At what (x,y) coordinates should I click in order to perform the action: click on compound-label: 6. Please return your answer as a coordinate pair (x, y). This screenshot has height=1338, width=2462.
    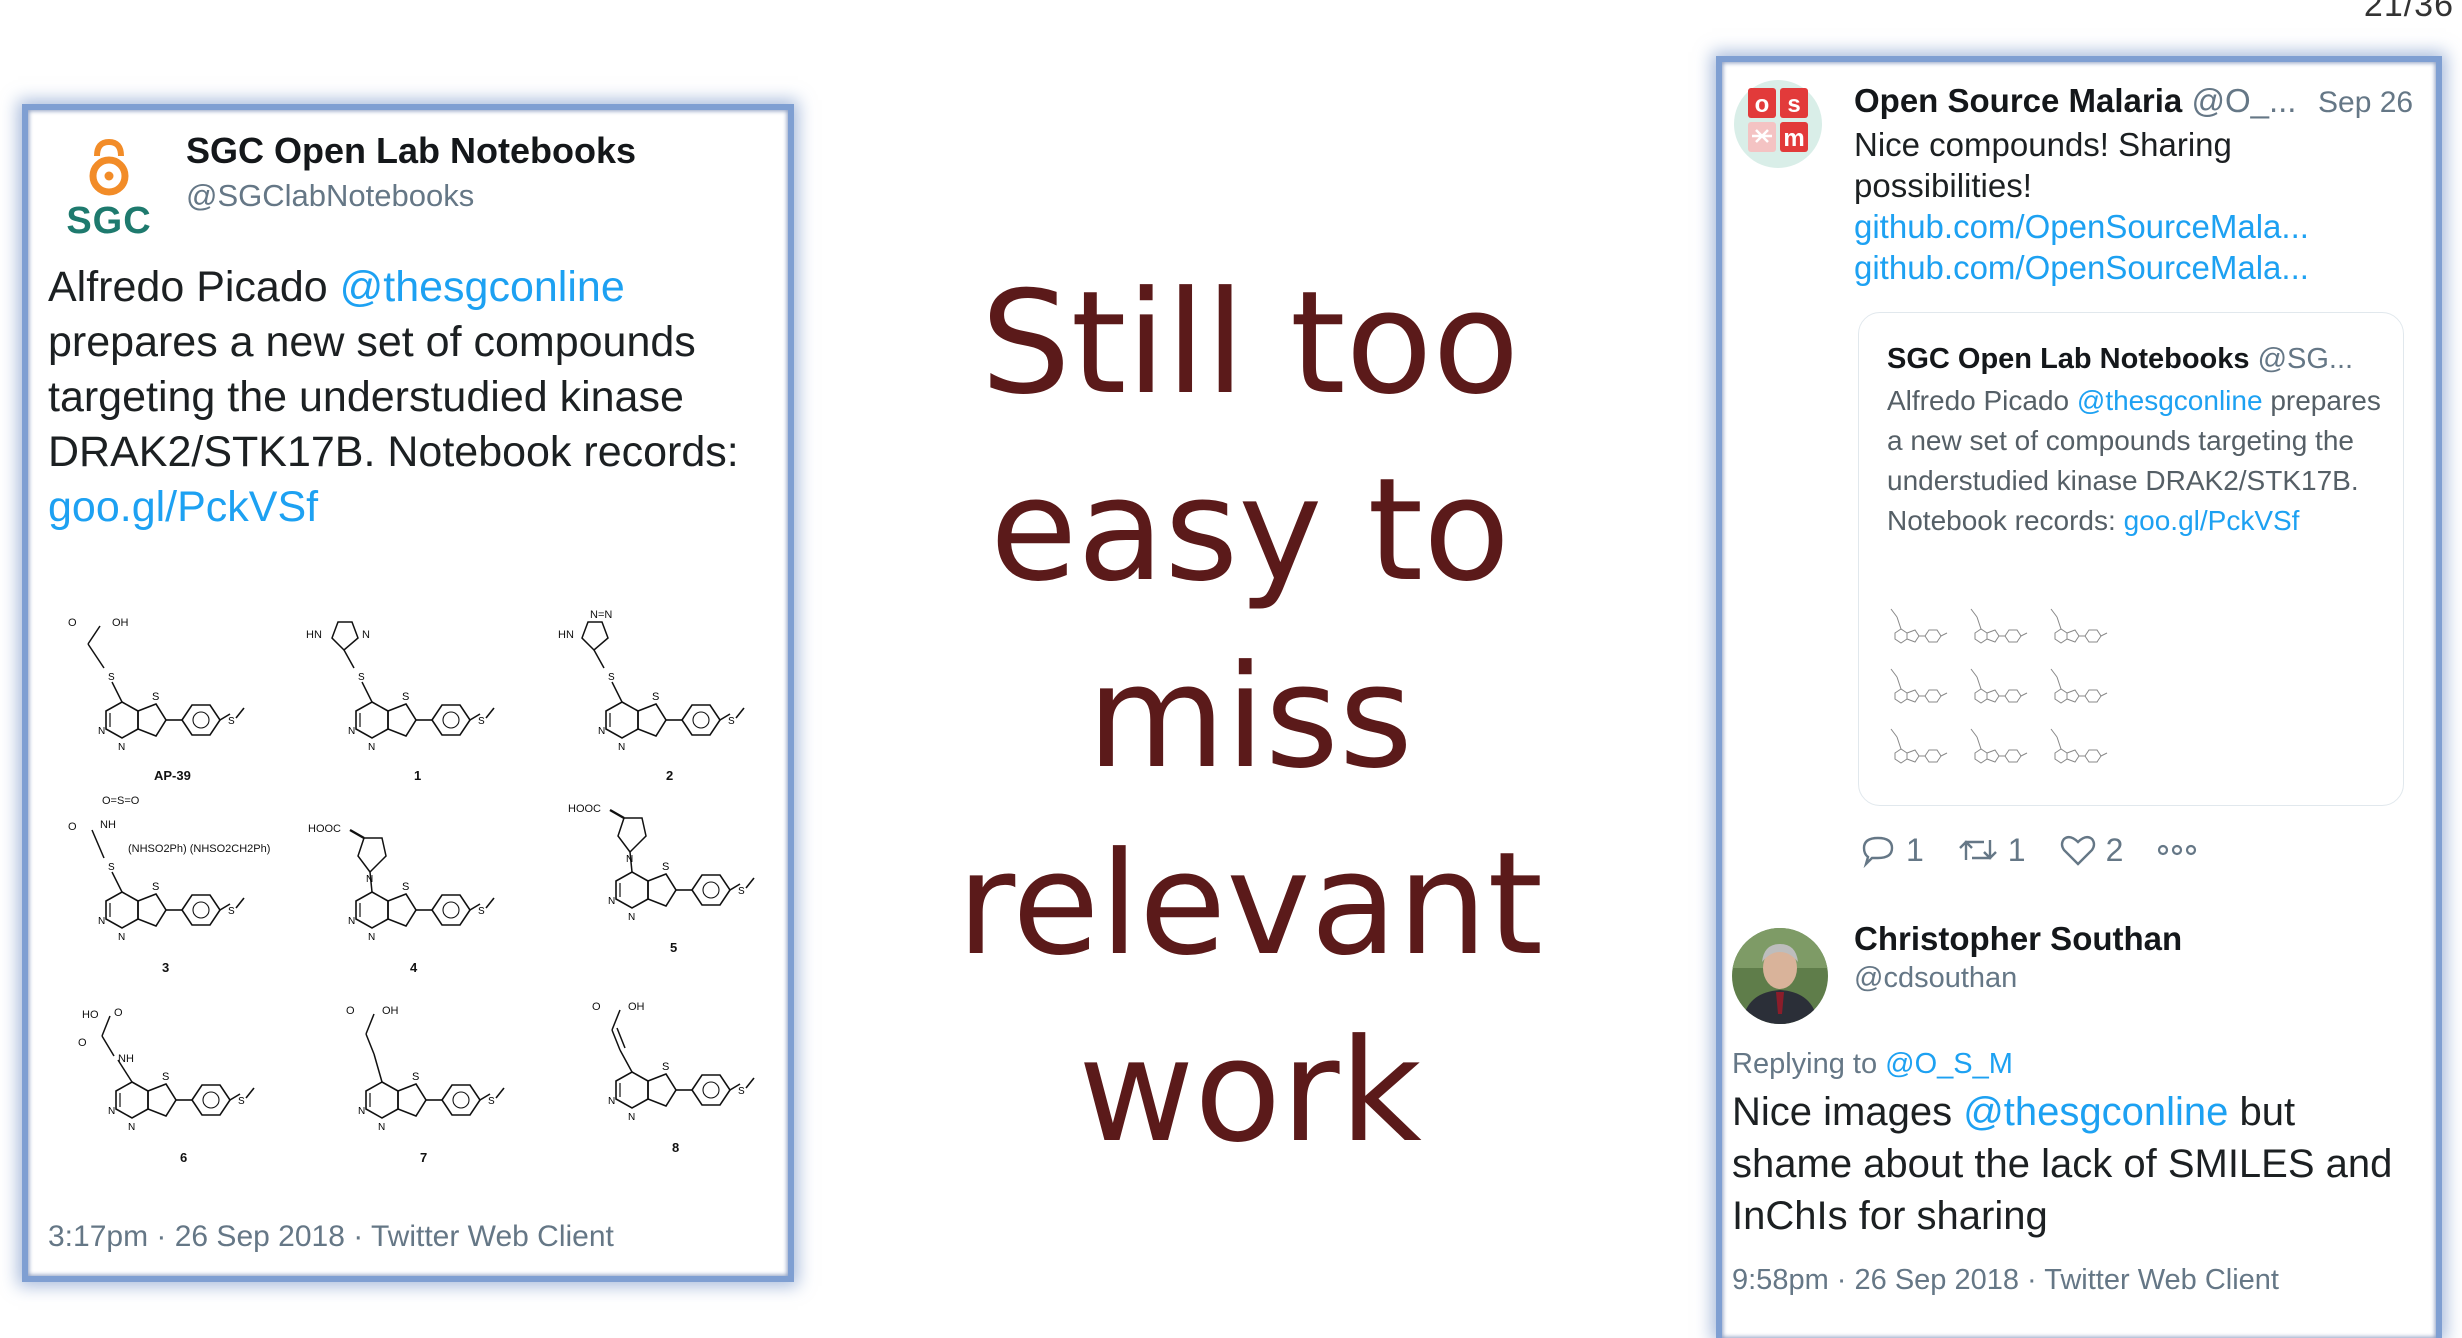
    Looking at the image, I should click on (183, 1157).